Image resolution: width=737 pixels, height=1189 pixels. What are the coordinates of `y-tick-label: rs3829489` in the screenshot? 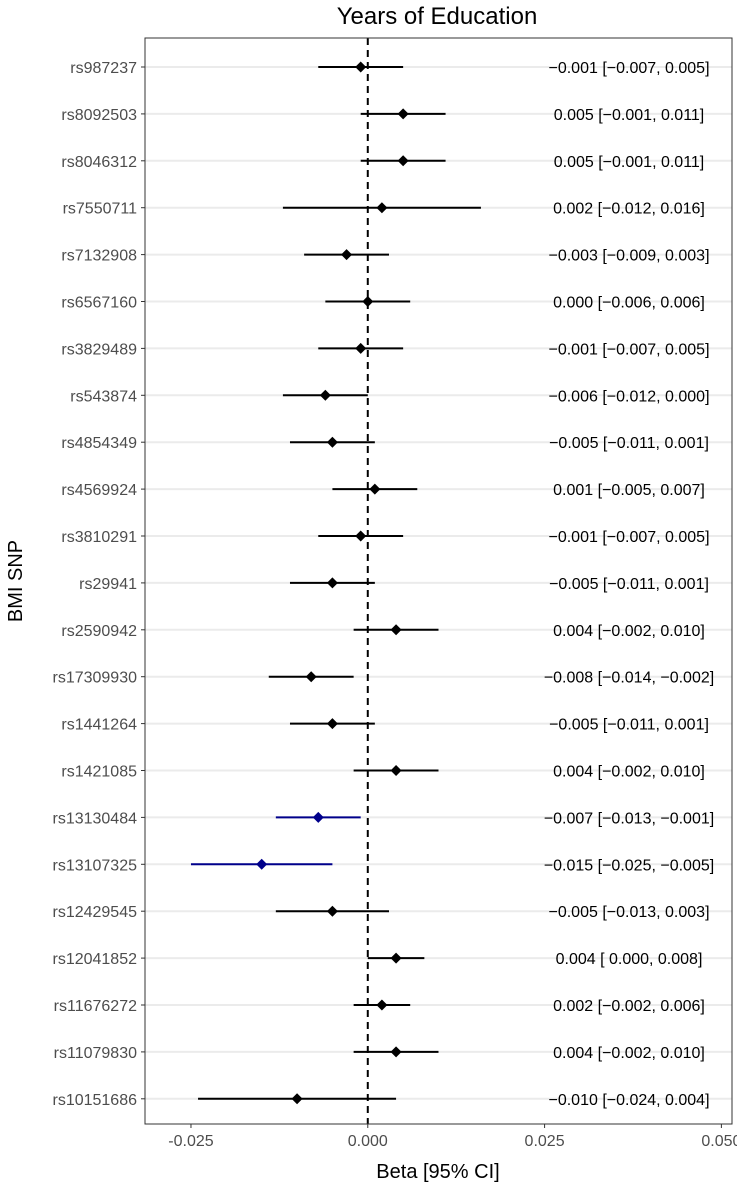 It's located at (99, 349).